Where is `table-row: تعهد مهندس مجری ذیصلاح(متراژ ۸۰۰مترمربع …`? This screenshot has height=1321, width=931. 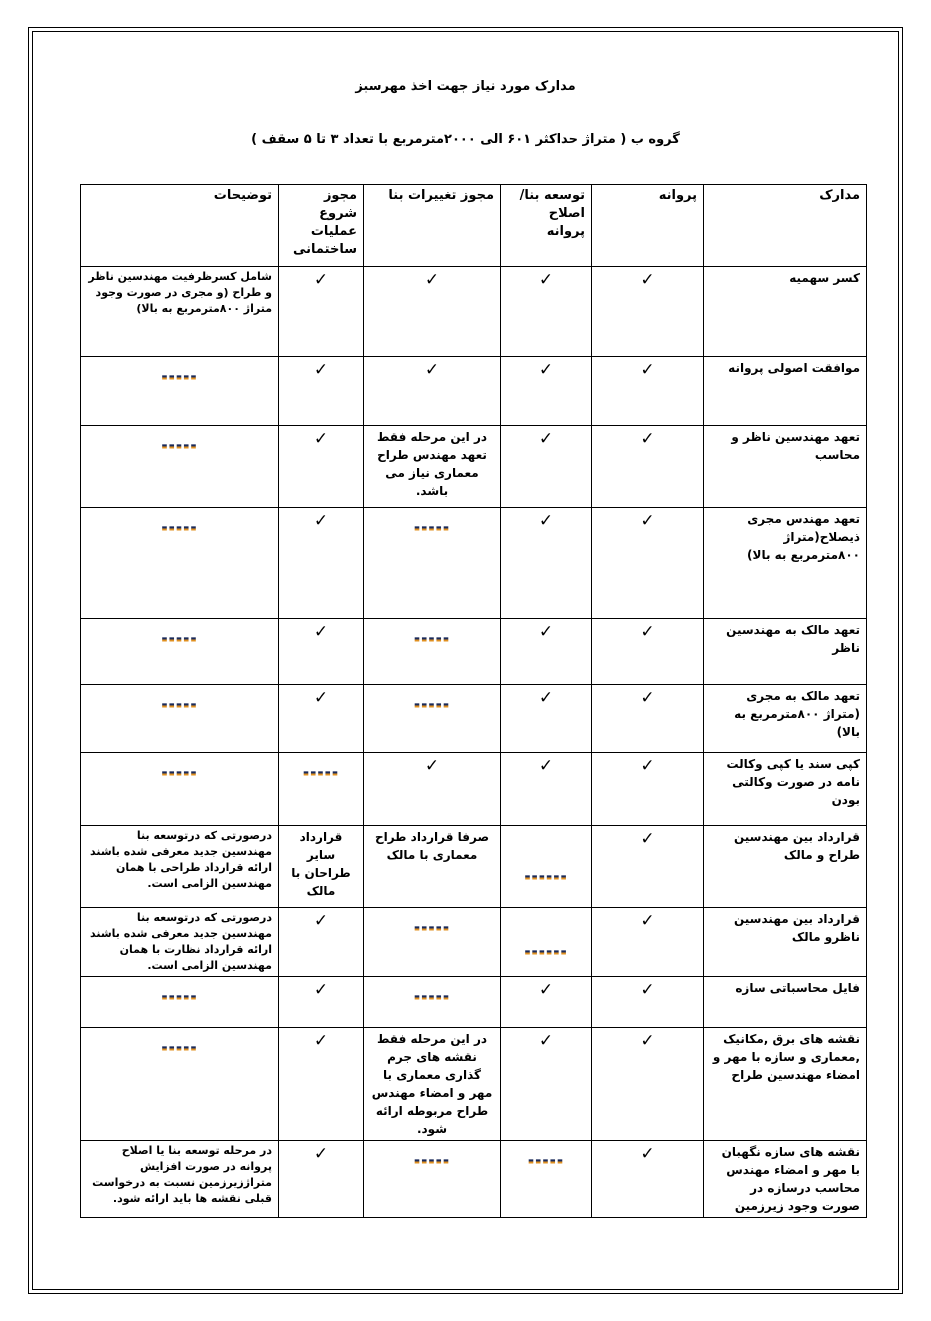 table-row: تعهد مهندس مجری ذیصلاح(متراژ ۸۰۰مترمربع … is located at coordinates (473, 563).